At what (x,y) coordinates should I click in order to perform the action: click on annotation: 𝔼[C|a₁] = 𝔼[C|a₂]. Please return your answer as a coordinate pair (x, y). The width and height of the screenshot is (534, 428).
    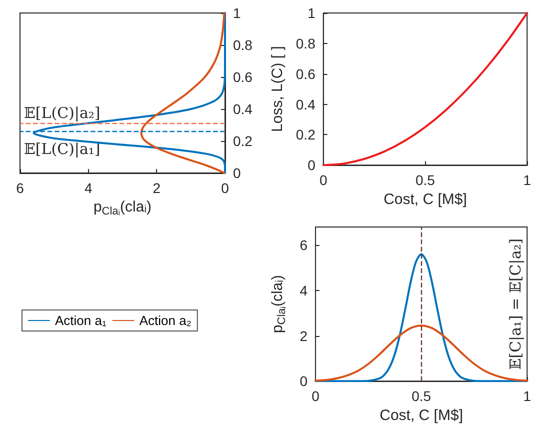
    Looking at the image, I should click on (515, 304).